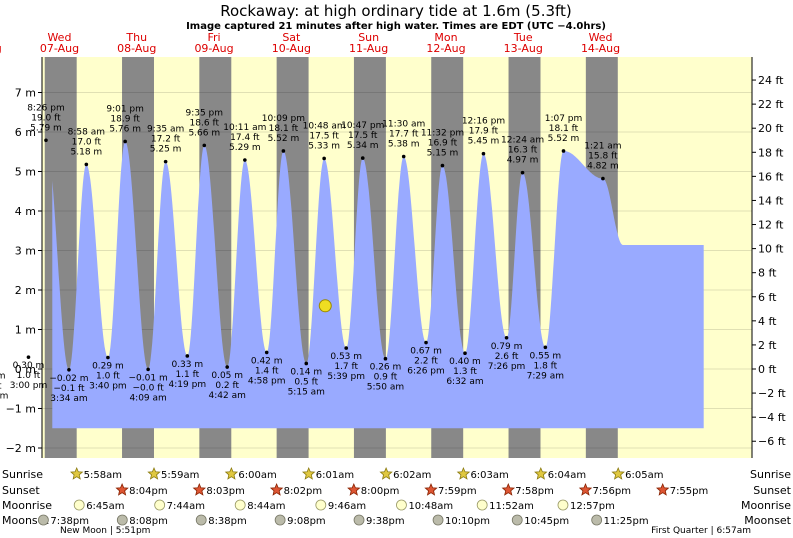  Describe the element at coordinates (306, 392) in the screenshot. I see `low-tide-time: 5:15 am` at that location.